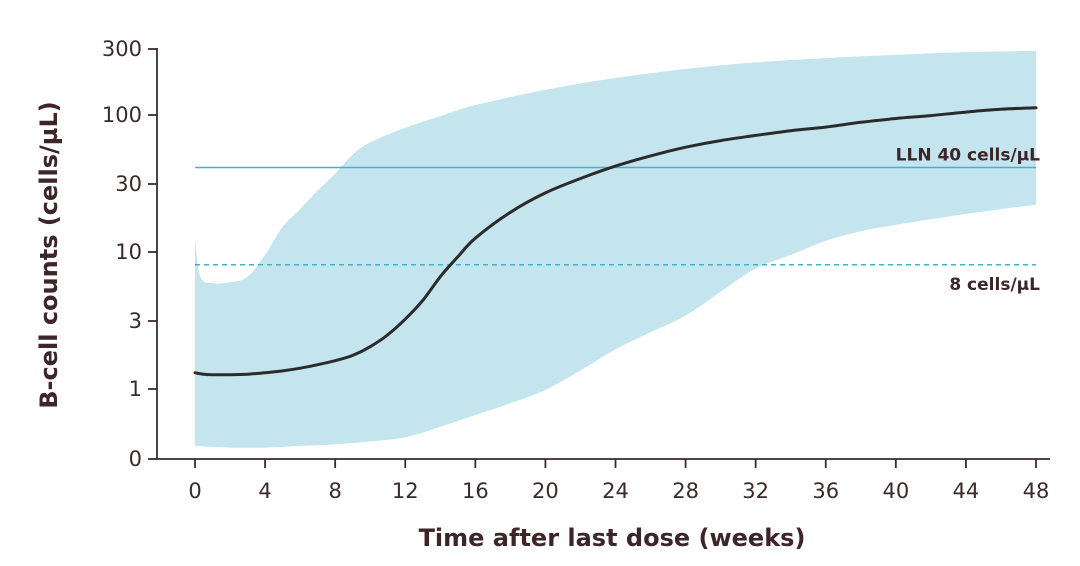 This screenshot has height=566, width=1080. Describe the element at coordinates (128, 252) in the screenshot. I see `y-tick-label: 10` at that location.